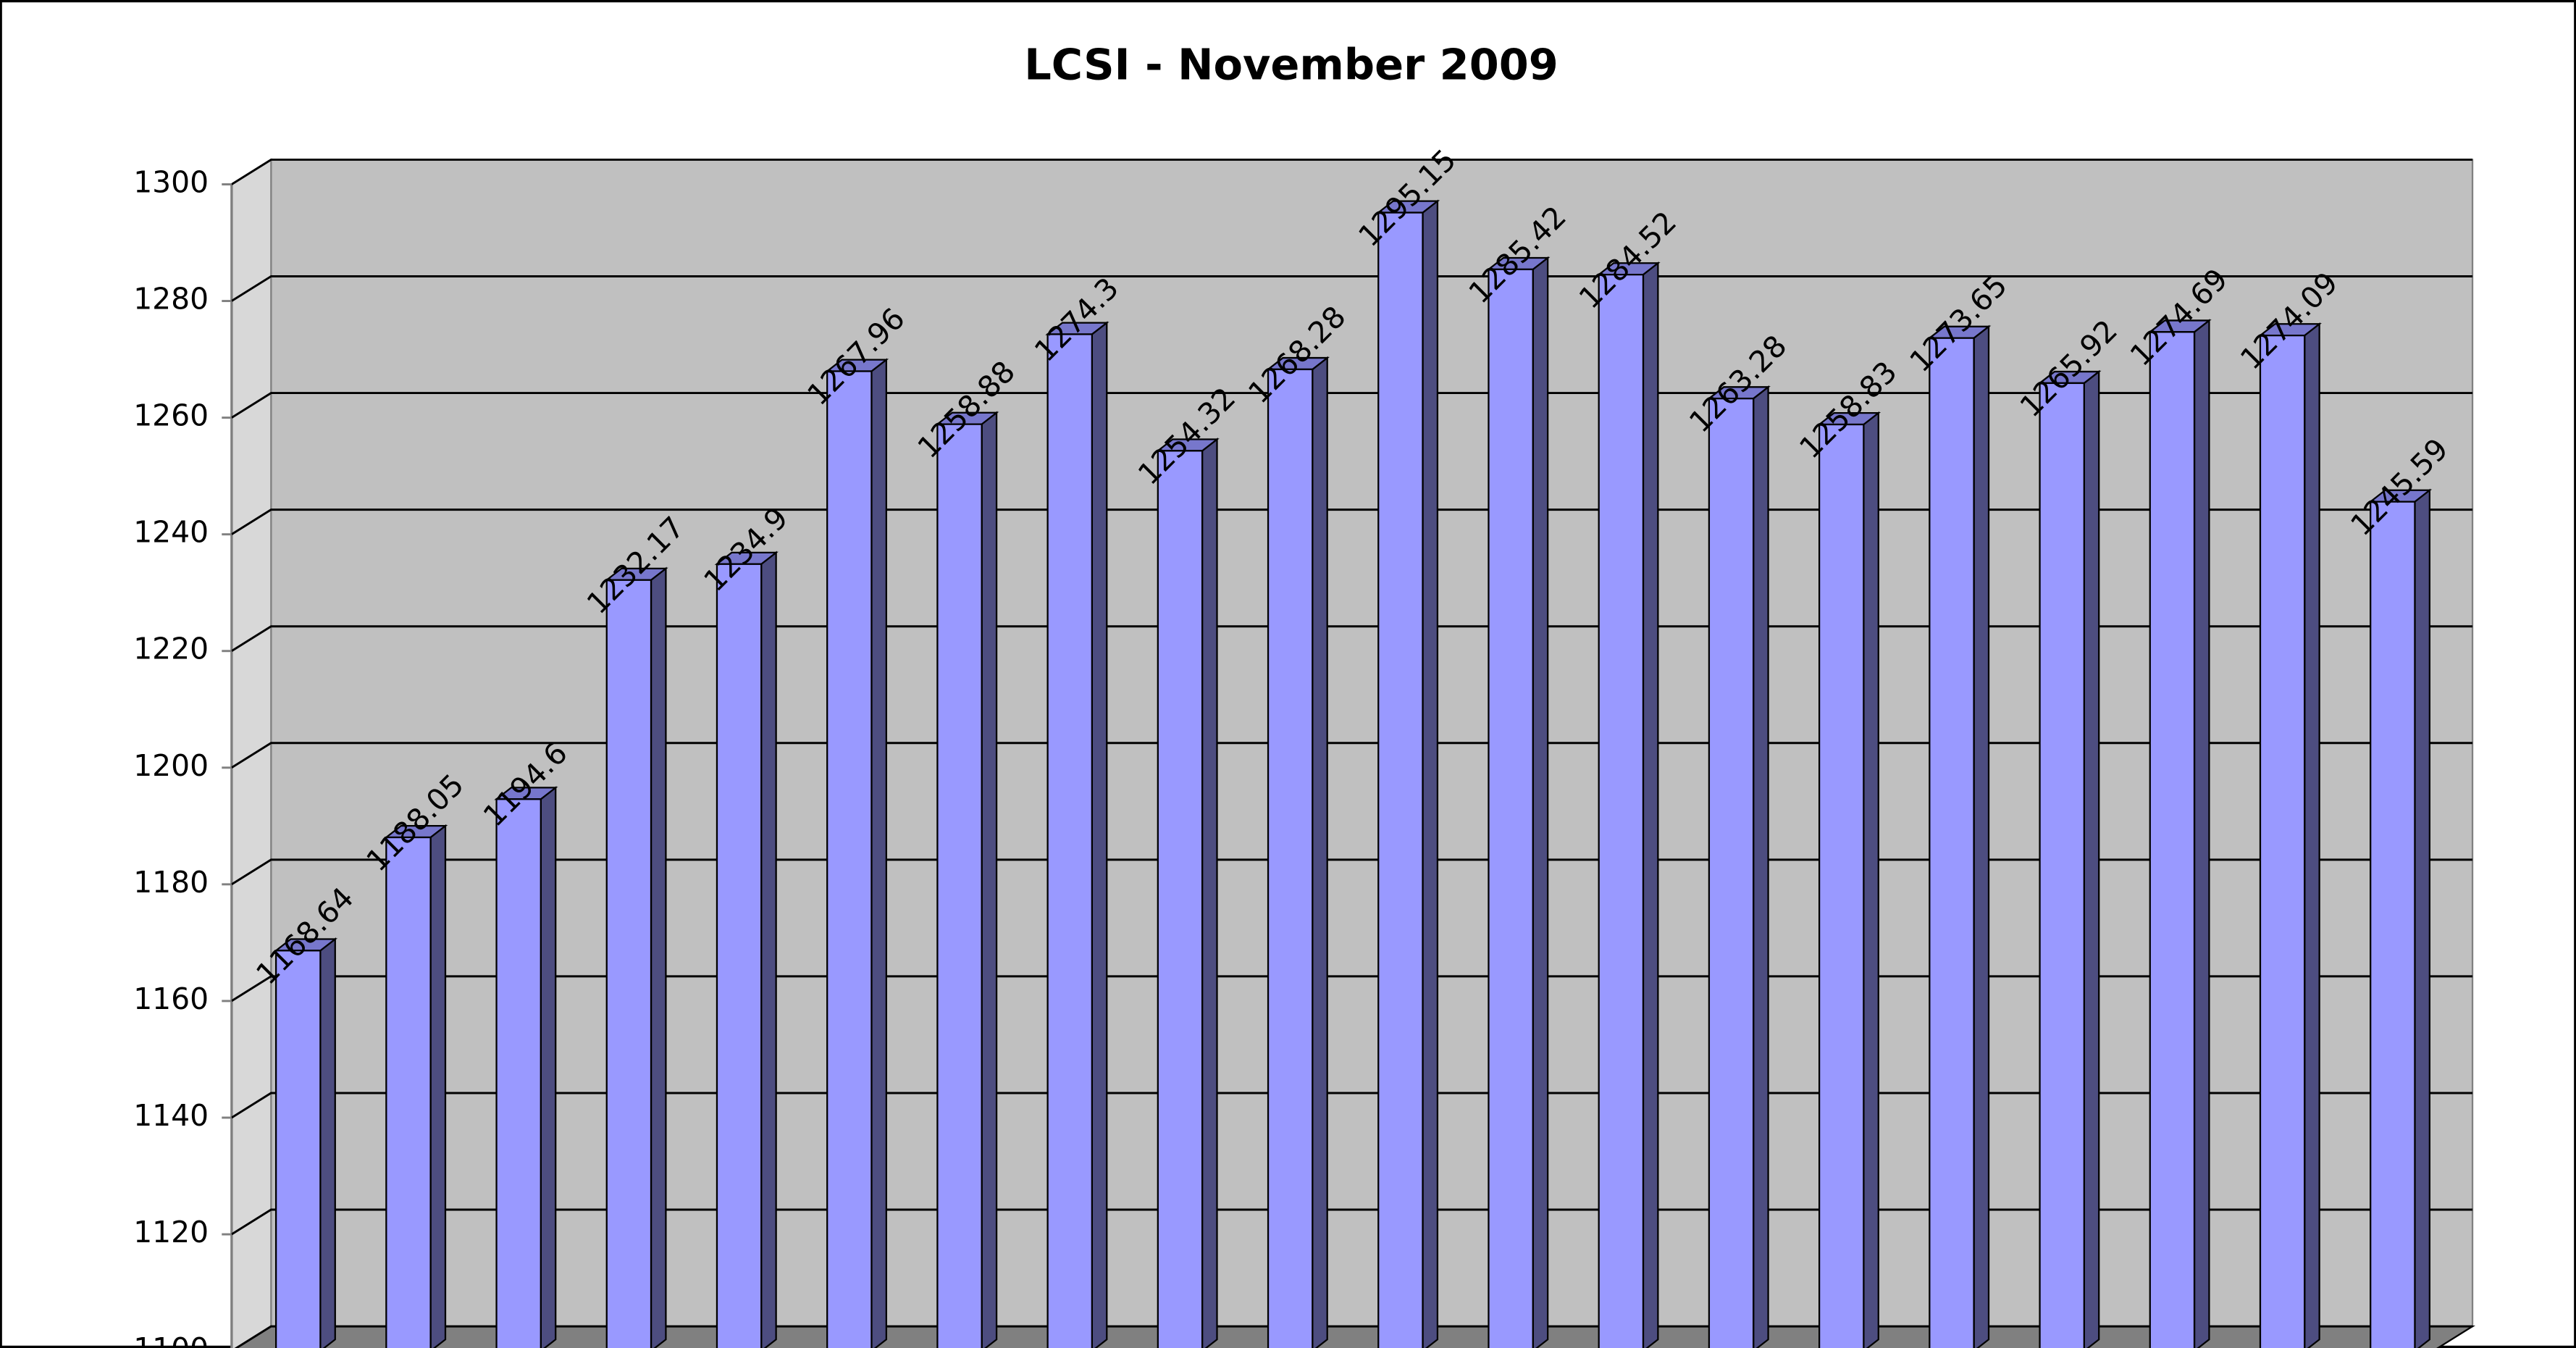 This screenshot has height=1348, width=2576. Describe the element at coordinates (171, 765) in the screenshot. I see `y-tick-label: 1200` at that location.